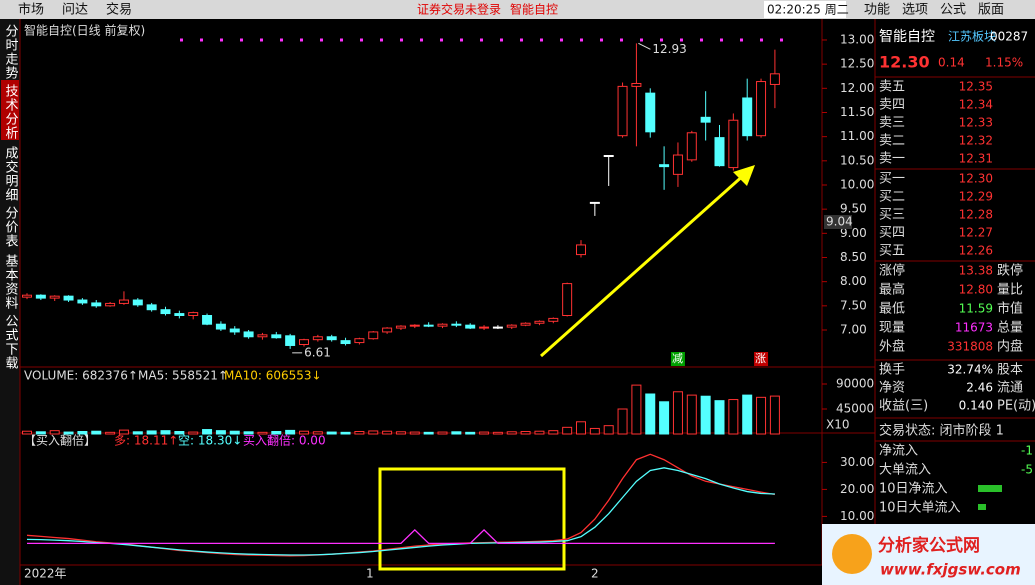 The height and width of the screenshot is (585, 1035). Describe the element at coordinates (401, 536) in the screenshot. I see `indicator-line` at that location.